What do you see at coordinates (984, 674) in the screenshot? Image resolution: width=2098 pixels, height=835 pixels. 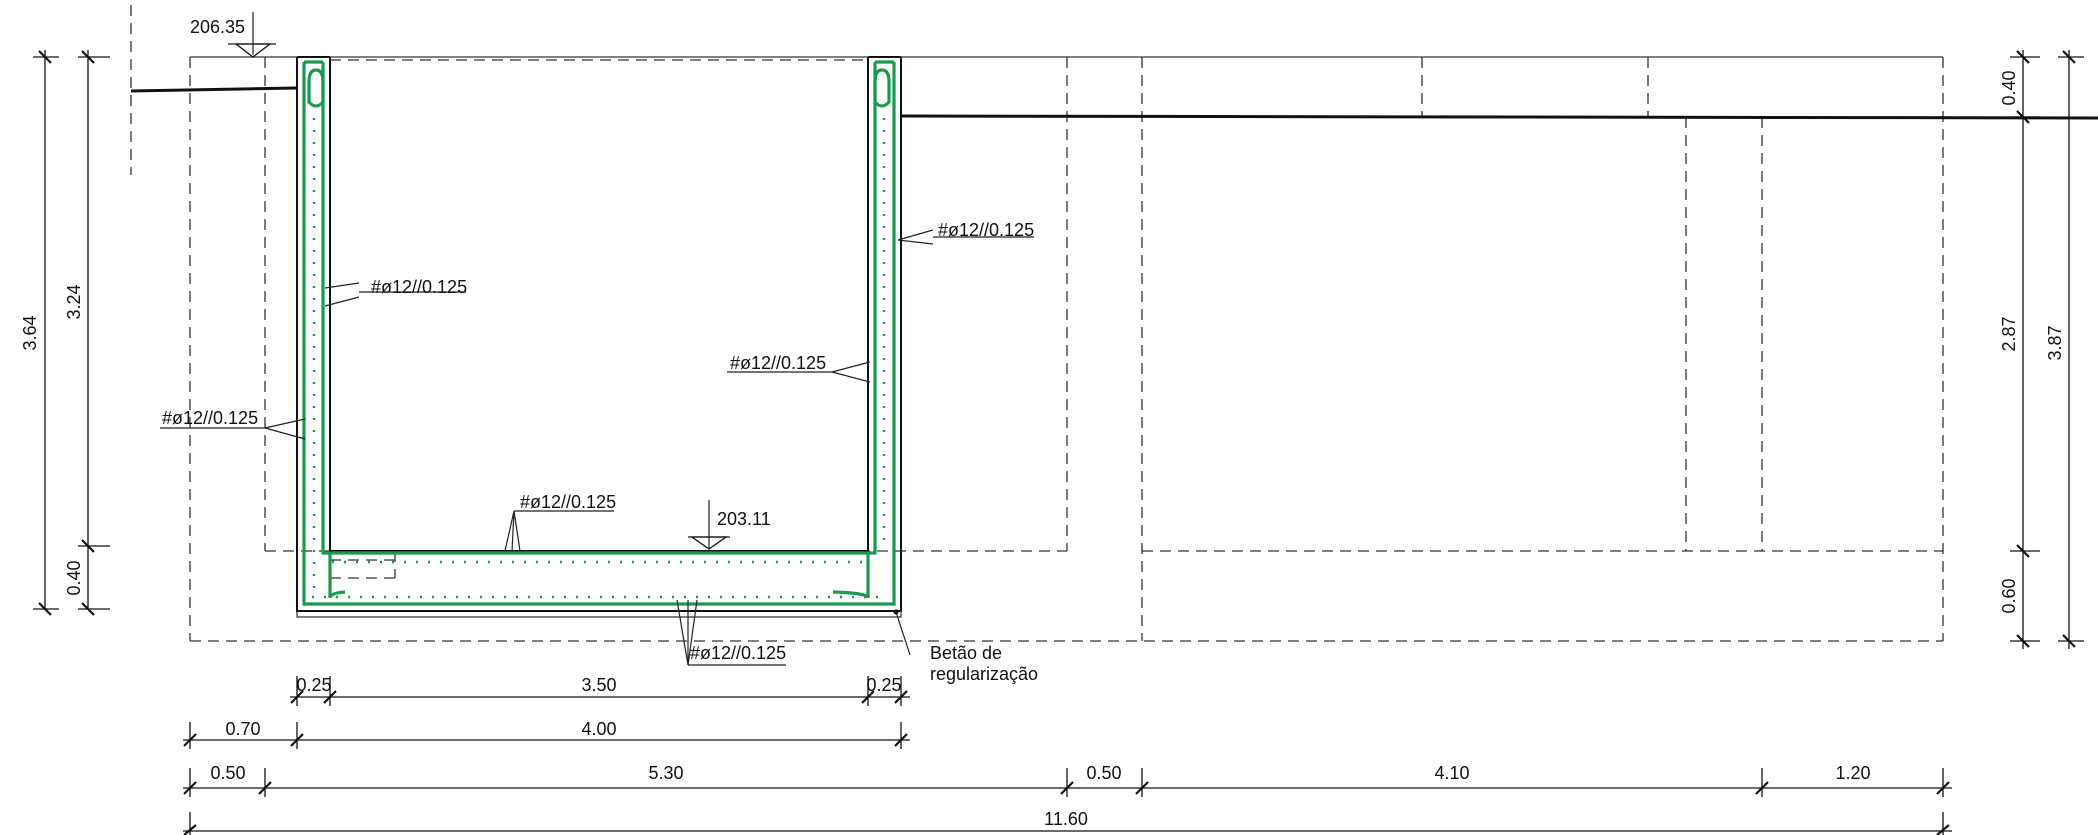 I see `blinding-note-line2: regularização` at bounding box center [984, 674].